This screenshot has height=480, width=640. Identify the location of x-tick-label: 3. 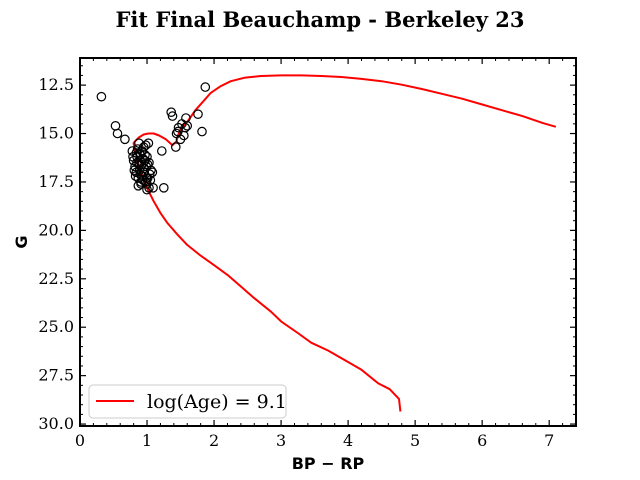
(281, 440).